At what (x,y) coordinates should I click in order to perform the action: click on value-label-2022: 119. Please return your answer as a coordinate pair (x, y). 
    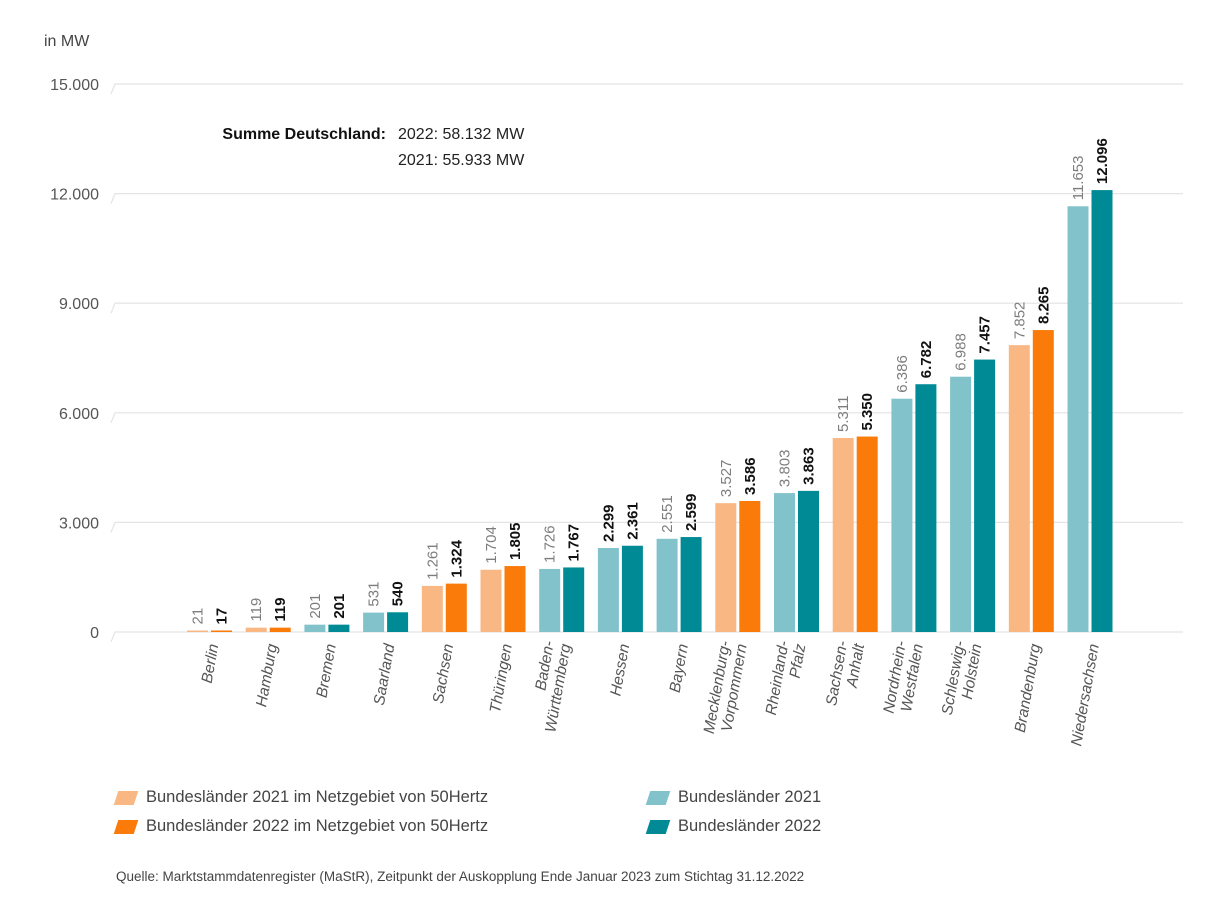
    Looking at the image, I should click on (280, 609).